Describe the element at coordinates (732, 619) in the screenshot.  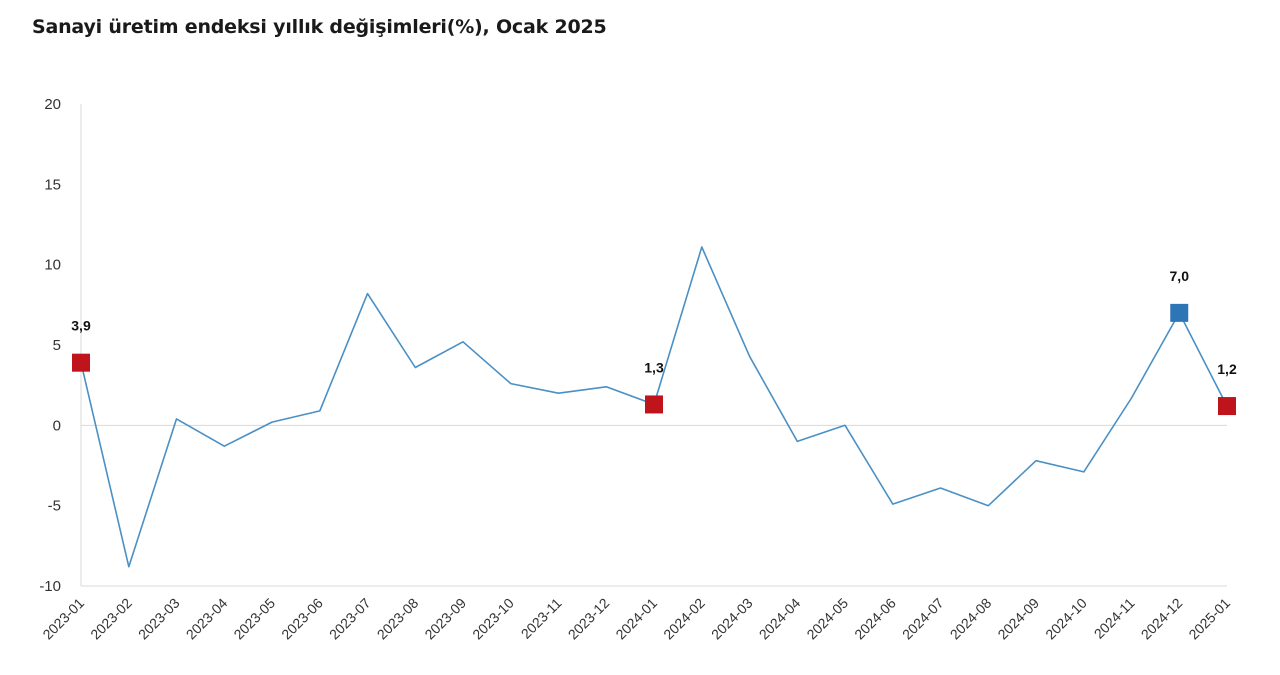
I see `x-tick-label: 2024-03` at that location.